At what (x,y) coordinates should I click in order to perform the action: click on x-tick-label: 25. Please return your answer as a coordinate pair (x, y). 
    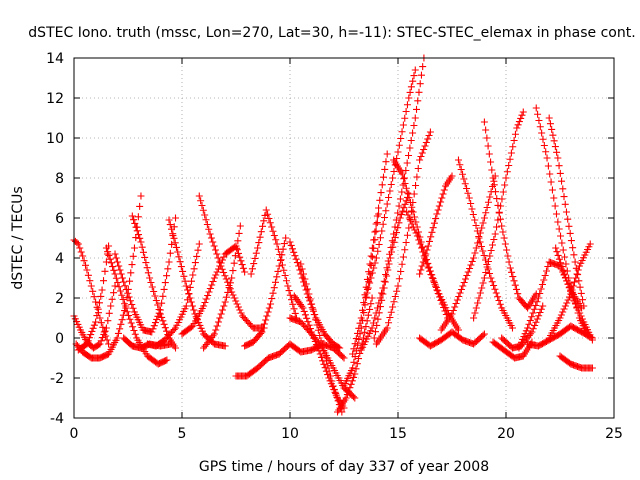
    Looking at the image, I should click on (614, 434).